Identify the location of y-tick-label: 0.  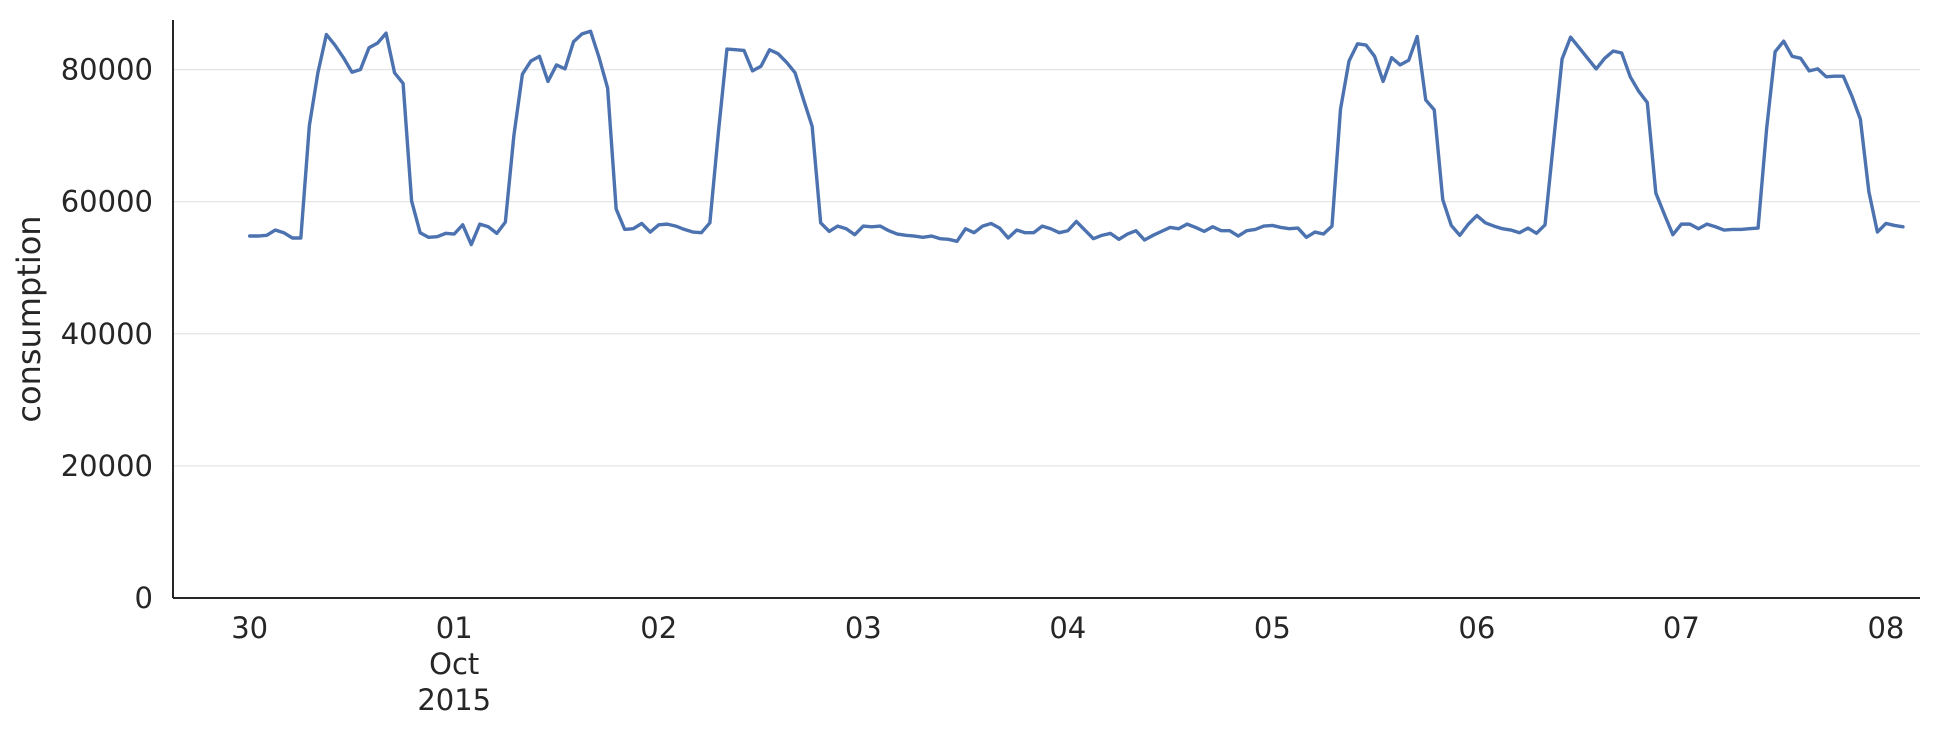
(144, 598).